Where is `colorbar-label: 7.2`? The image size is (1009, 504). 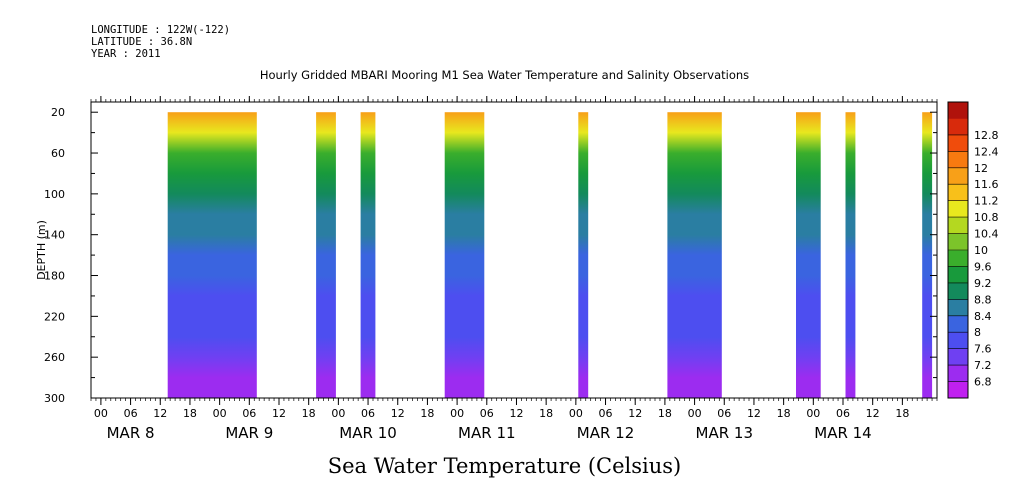 colorbar-label: 7.2 is located at coordinates (983, 365).